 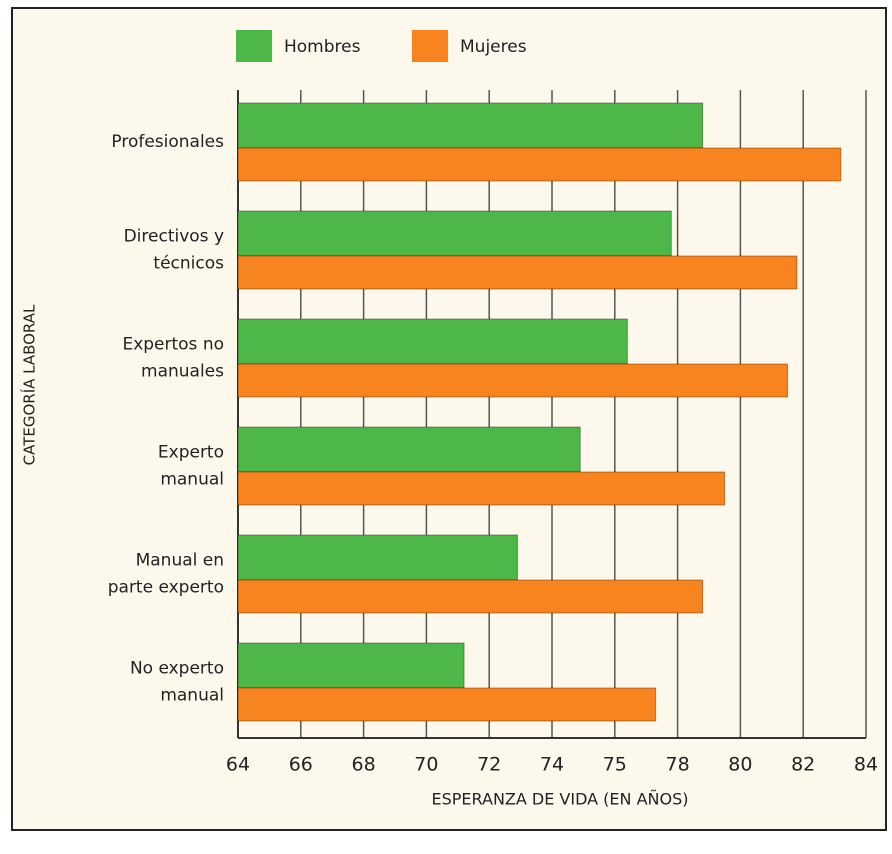 I want to click on x-tick-label: 82, so click(x=803, y=765).